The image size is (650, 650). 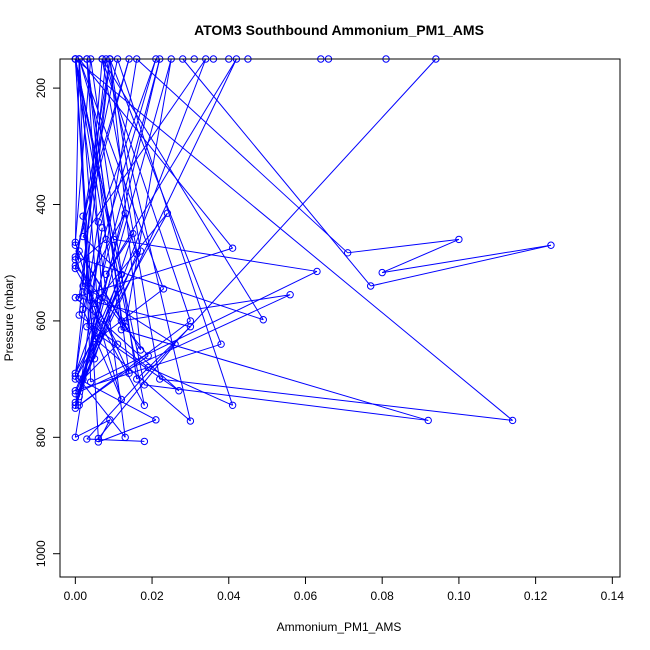 What do you see at coordinates (306, 596) in the screenshot?
I see `x-tick-label: 0.06` at bounding box center [306, 596].